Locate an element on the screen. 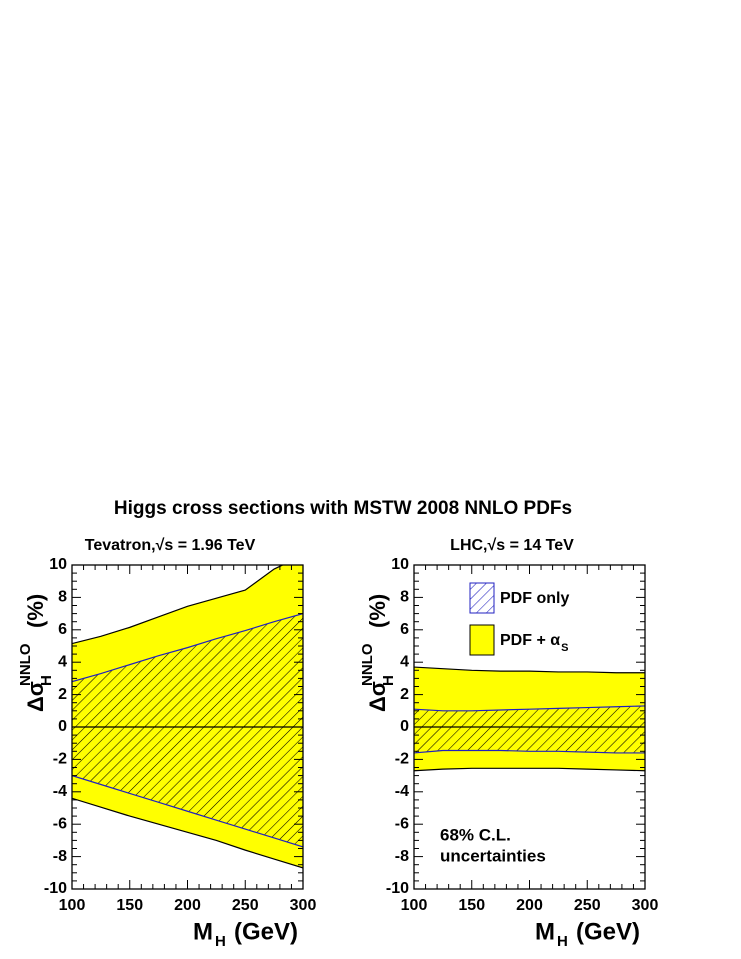 The image size is (741, 959). legend-label: PDF only is located at coordinates (534, 598).